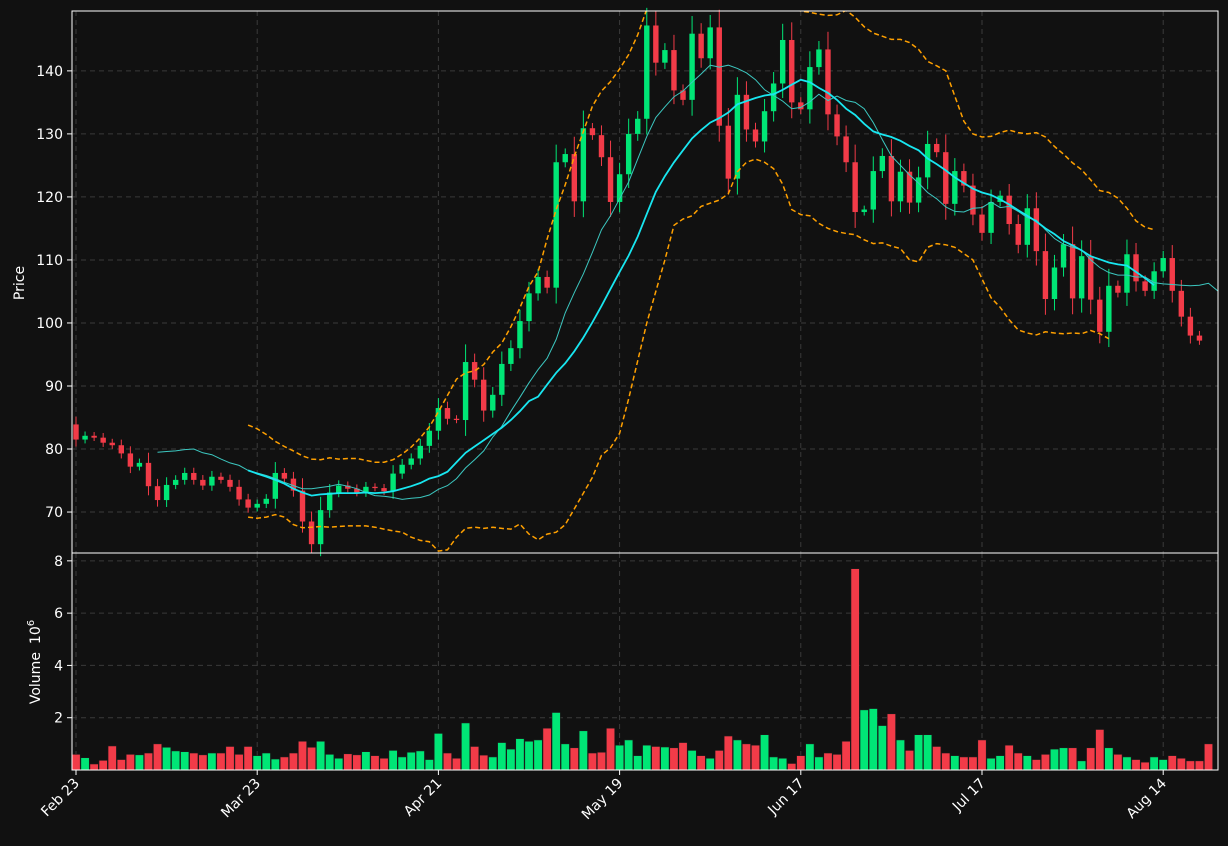 The height and width of the screenshot is (846, 1228). What do you see at coordinates (36, 678) in the screenshot?
I see `volume-axis-label-text: Volume` at bounding box center [36, 678].